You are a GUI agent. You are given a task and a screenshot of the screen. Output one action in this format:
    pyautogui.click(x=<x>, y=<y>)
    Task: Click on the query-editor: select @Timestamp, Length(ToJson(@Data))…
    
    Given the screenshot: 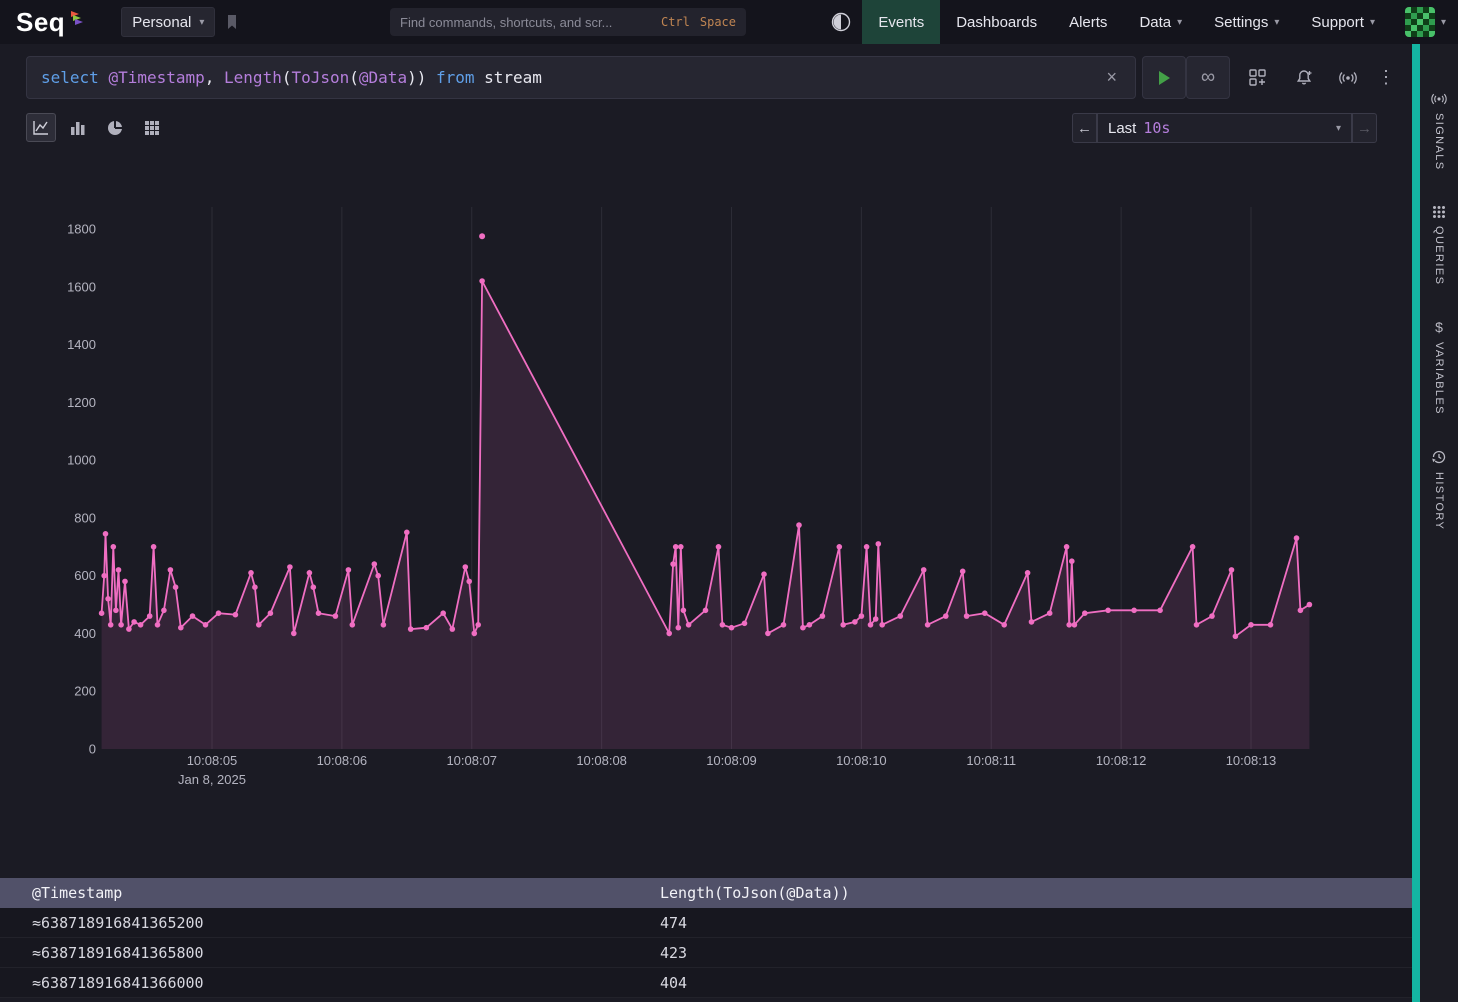 What is the action you would take?
    pyautogui.click(x=581, y=77)
    